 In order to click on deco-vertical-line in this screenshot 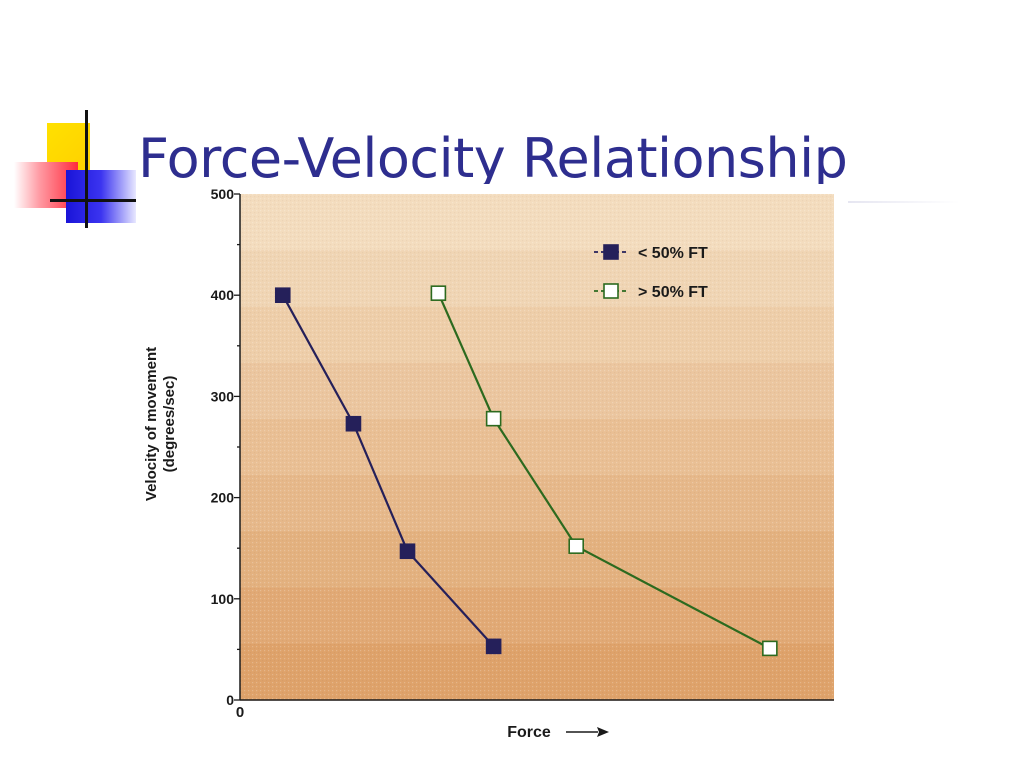, I will do `click(86, 169)`.